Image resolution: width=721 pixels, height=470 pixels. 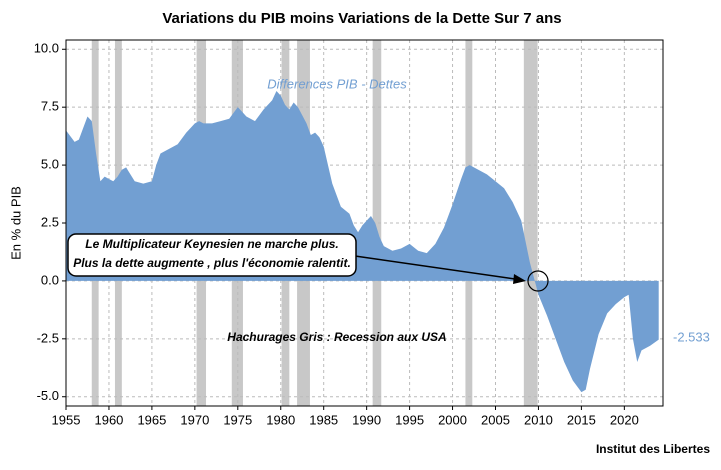 What do you see at coordinates (452, 419) in the screenshot?
I see `x-tick-label: 2000` at bounding box center [452, 419].